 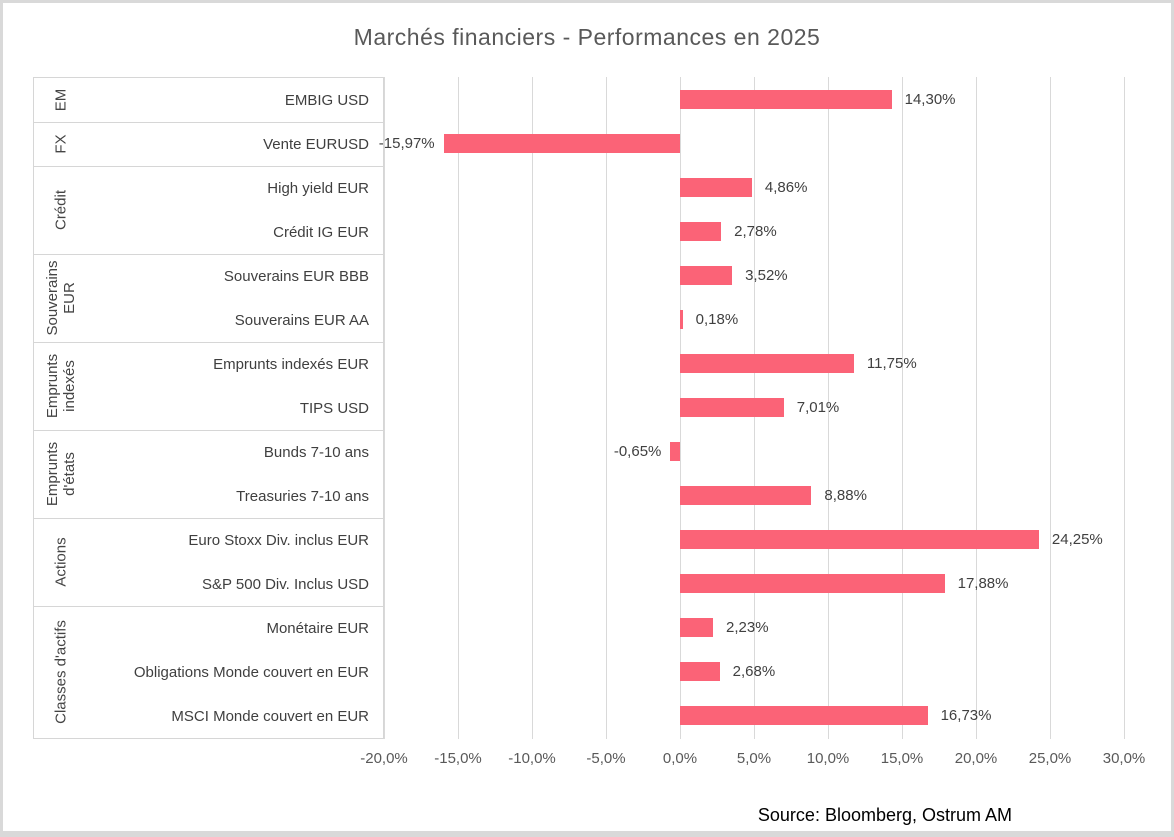 I want to click on value-label-cr-dit-ig-eur: 2,78%, so click(x=755, y=231).